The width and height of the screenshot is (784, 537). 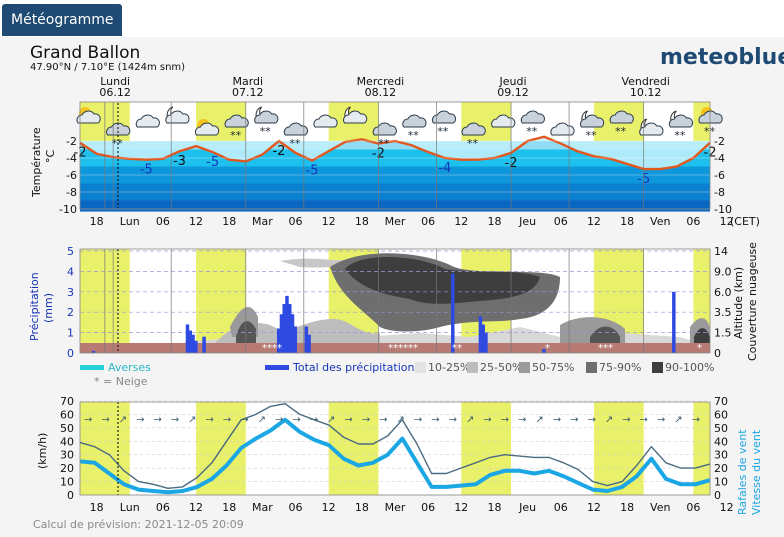 What do you see at coordinates (247, 81) in the screenshot?
I see `day-name: Mardi` at bounding box center [247, 81].